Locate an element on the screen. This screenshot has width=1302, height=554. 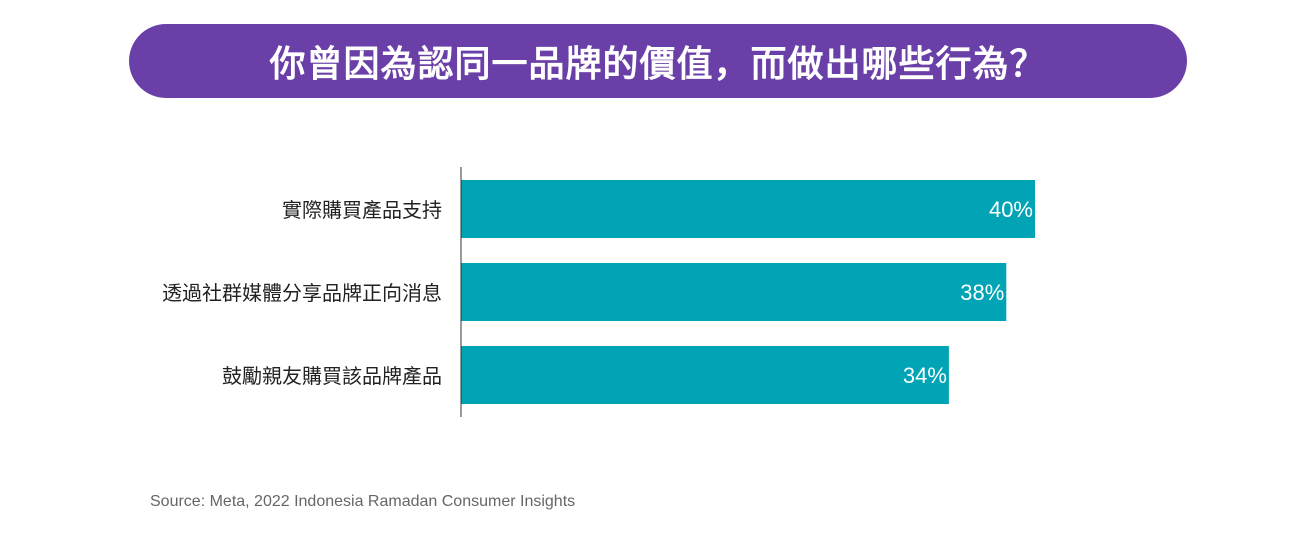
category-label-3: 鼓勵親友購買該品牌產品 is located at coordinates (332, 376).